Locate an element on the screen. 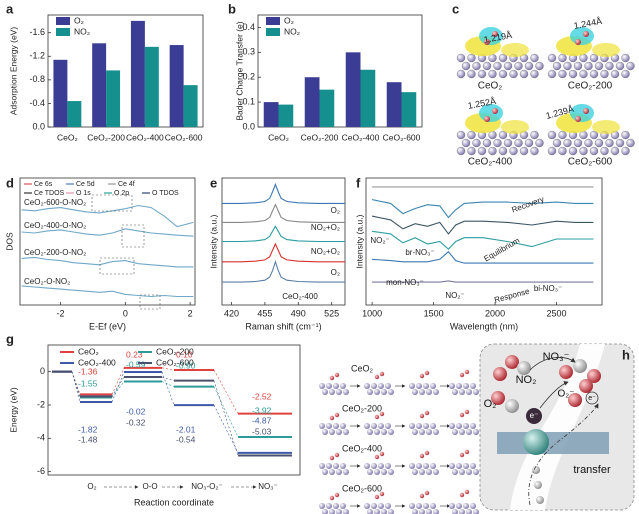 Image resolution: width=639 pixels, height=514 pixels. x-tick-label: CeO₂-600 is located at coordinates (184, 137).